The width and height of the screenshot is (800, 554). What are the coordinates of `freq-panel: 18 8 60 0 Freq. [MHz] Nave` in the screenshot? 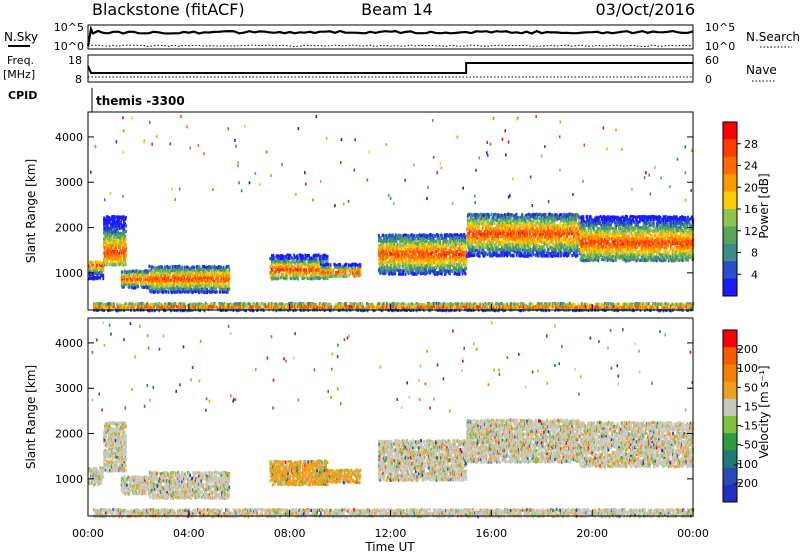 It's located at (390, 70).